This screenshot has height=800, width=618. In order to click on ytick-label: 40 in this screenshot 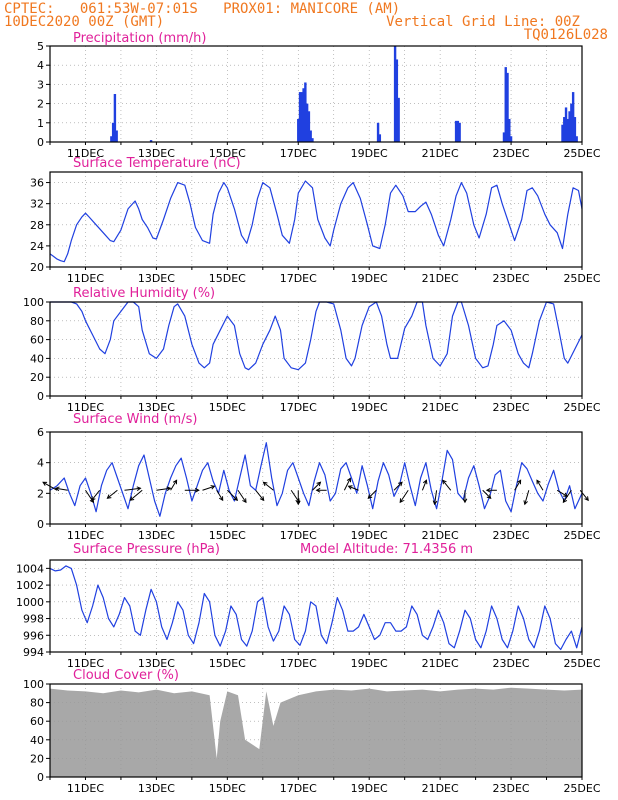, I will do `click(37, 358)`.